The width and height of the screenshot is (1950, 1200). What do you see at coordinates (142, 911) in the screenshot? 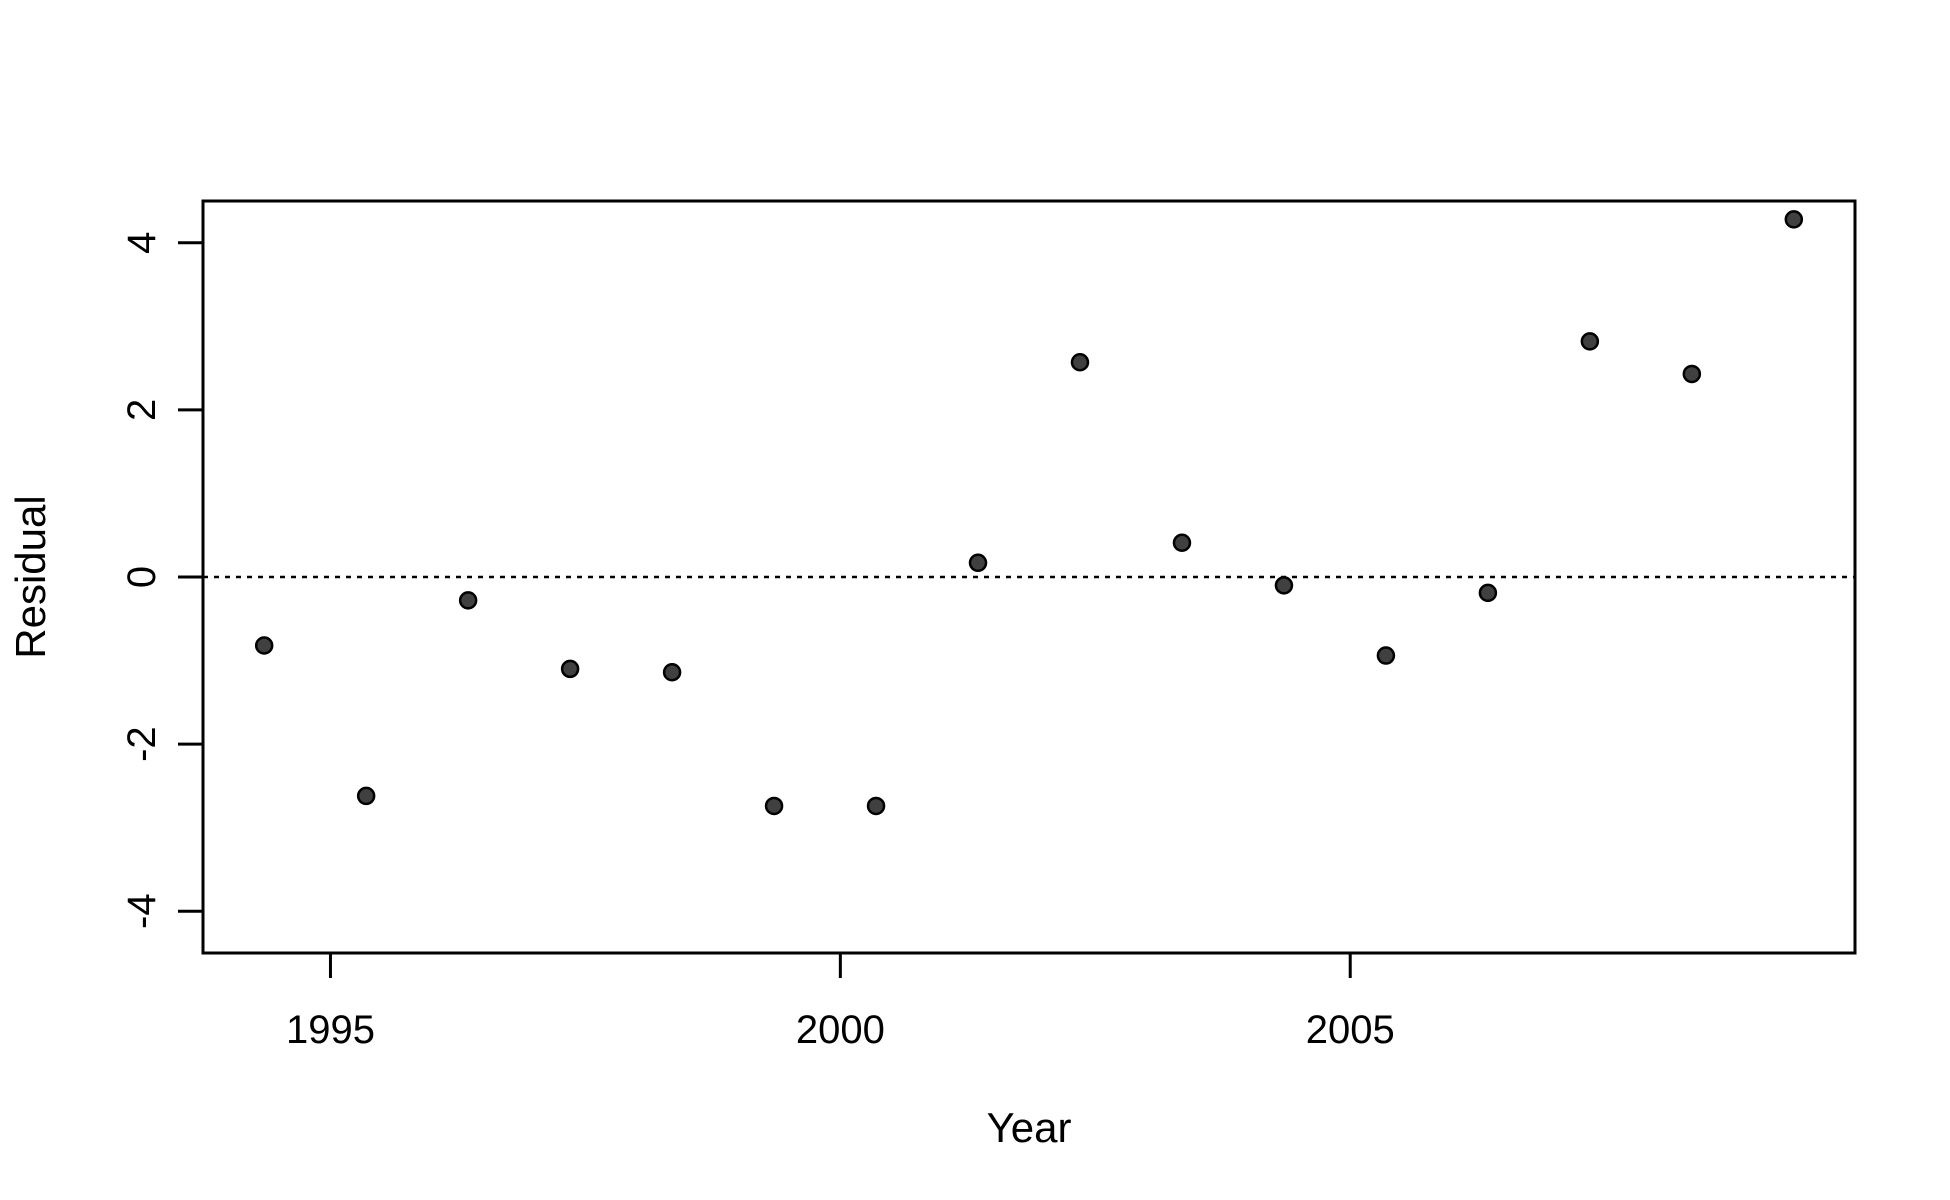
I see `y-tick-label: -4` at bounding box center [142, 911].